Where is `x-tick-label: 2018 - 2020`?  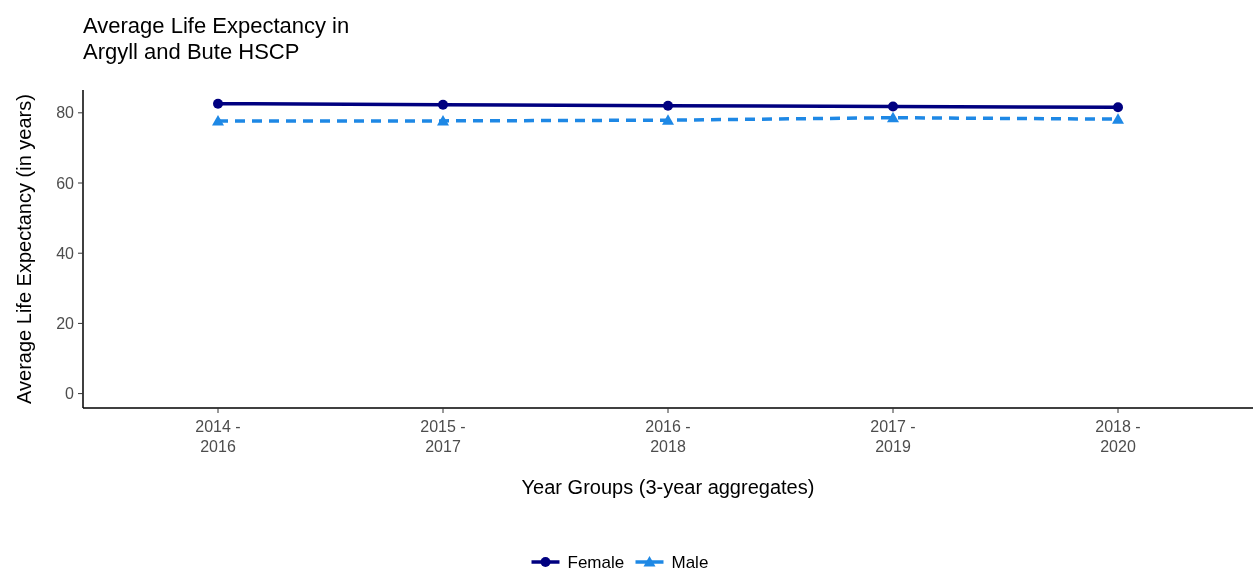
x-tick-label: 2018 - 2020 is located at coordinates (1118, 436).